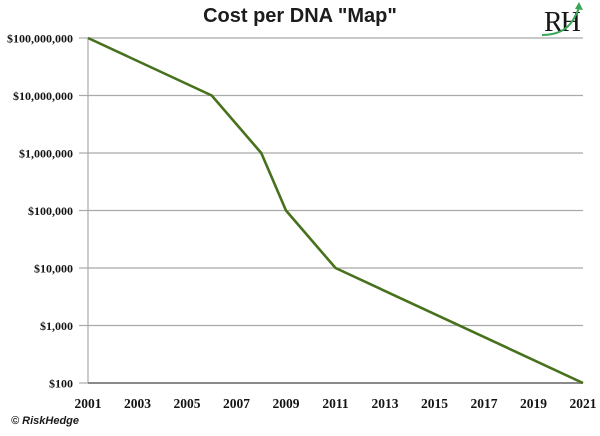 This screenshot has height=436, width=600. Describe the element at coordinates (385, 403) in the screenshot. I see `x-axis-label: 2013` at that location.